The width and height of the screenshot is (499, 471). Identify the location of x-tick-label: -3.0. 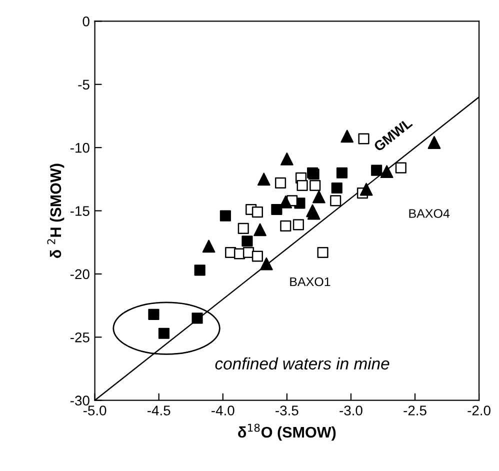
(351, 411).